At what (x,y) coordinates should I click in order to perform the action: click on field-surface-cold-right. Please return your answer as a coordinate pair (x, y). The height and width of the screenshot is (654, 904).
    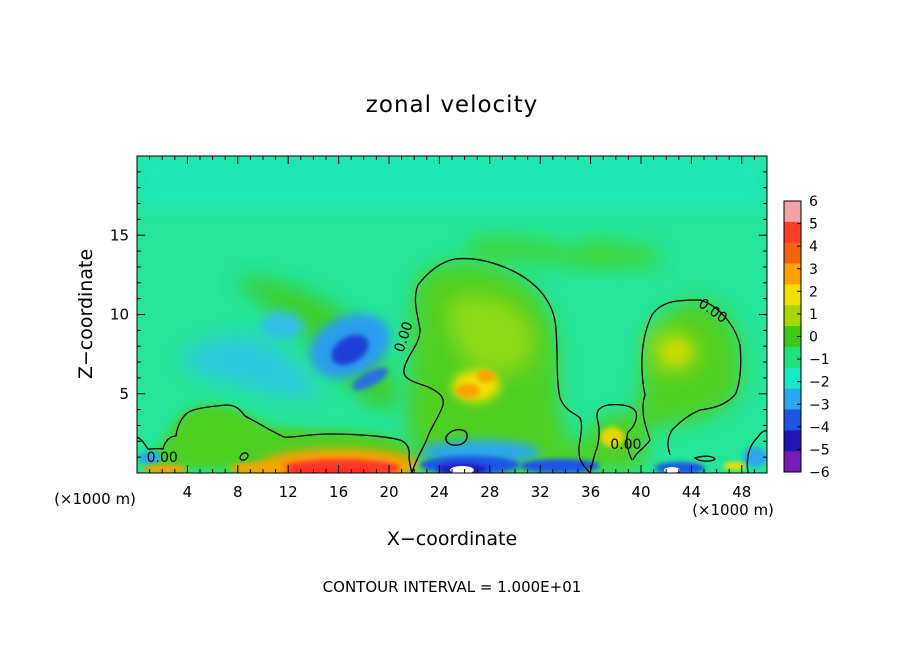
    Looking at the image, I should click on (680, 467).